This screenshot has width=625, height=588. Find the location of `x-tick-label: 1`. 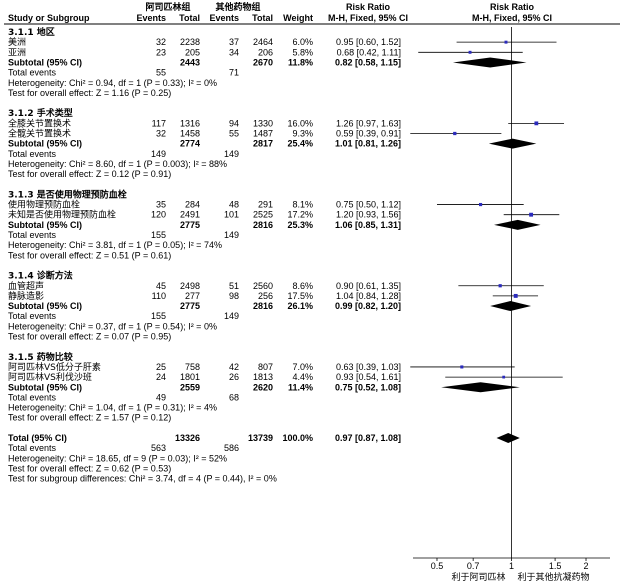

x-tick-label: 1 is located at coordinates (511, 566).